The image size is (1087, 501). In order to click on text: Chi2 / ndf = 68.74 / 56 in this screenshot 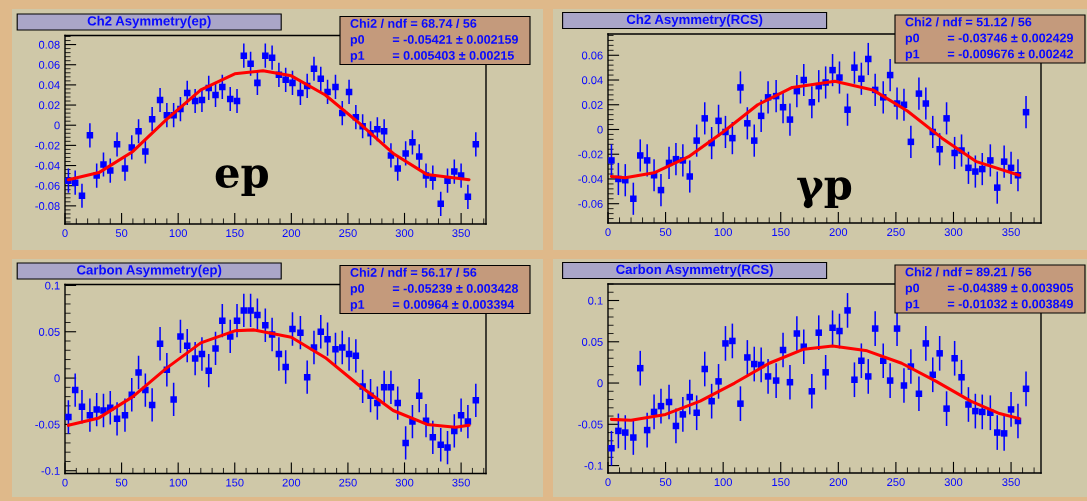, I will do `click(413, 23)`.